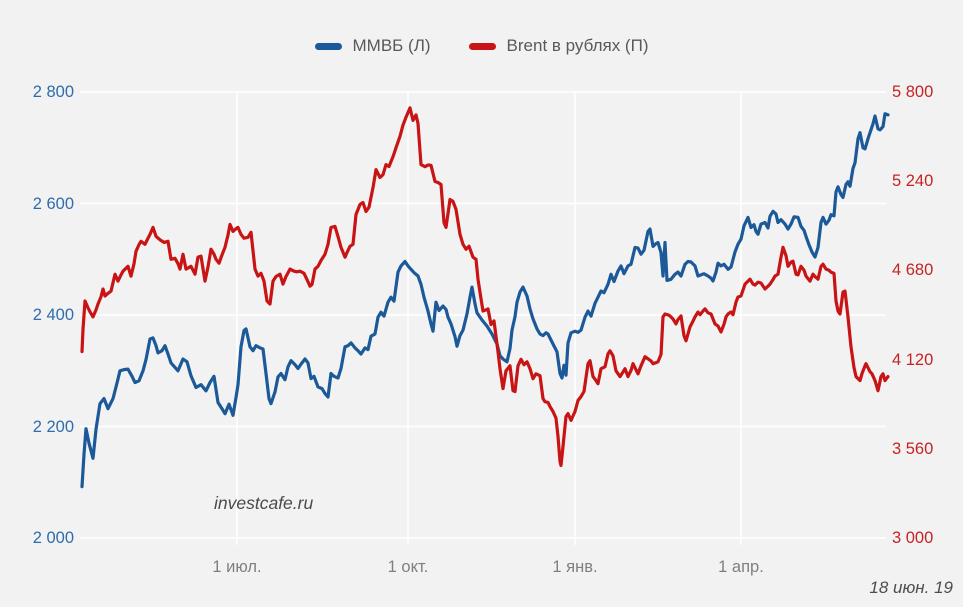  What do you see at coordinates (913, 538) in the screenshot?
I see `y-tick-label-right: 3 000` at bounding box center [913, 538].